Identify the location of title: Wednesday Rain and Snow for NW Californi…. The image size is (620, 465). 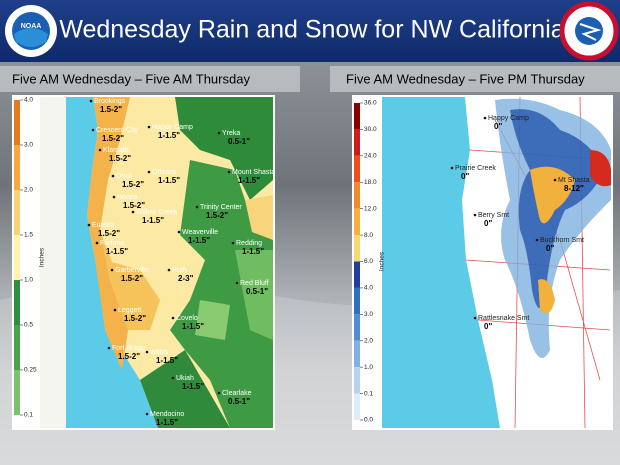
(311, 30).